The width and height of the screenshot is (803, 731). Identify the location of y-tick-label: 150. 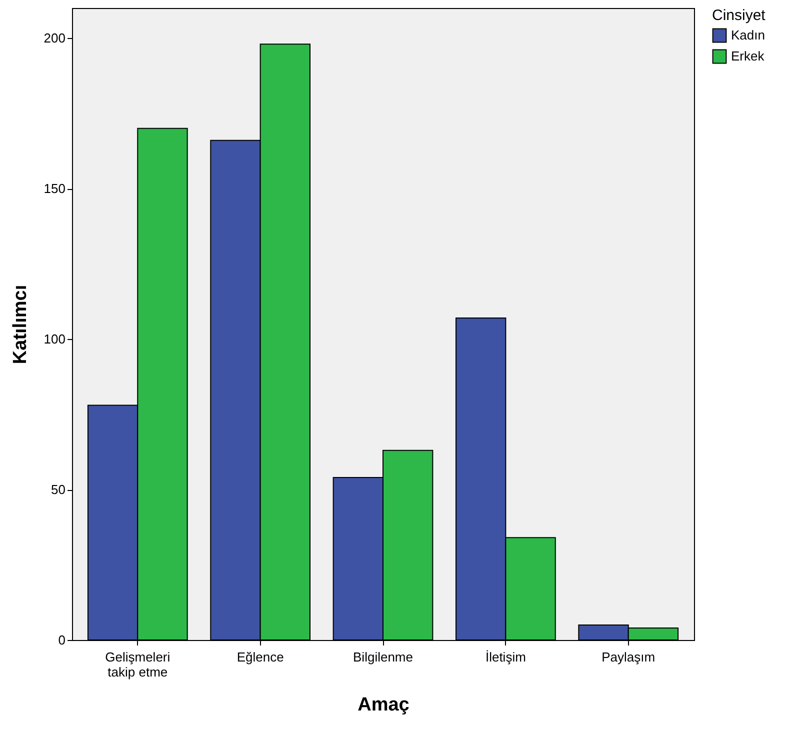
(55, 188).